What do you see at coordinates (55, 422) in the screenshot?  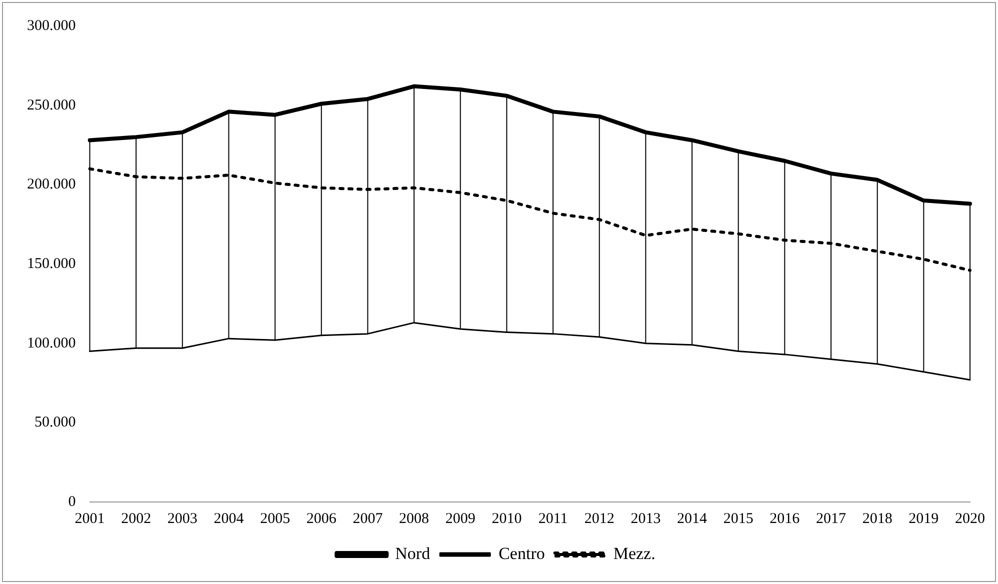 I see `y-tick-label: 50.000` at bounding box center [55, 422].